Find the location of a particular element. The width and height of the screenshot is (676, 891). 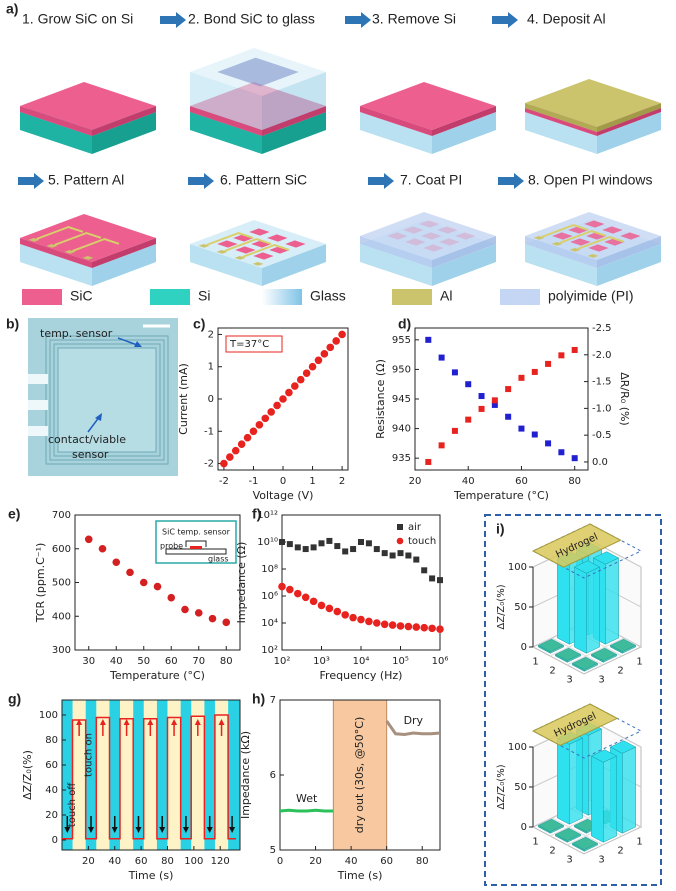

panel-label: g) is located at coordinates (14, 699).